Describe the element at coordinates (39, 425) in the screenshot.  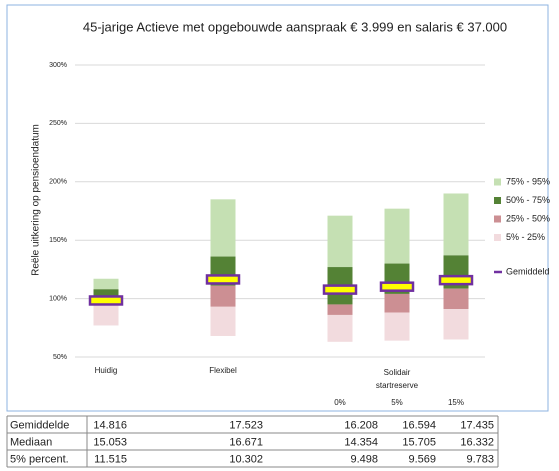
I see `table-row-label: Gemiddelde` at that location.